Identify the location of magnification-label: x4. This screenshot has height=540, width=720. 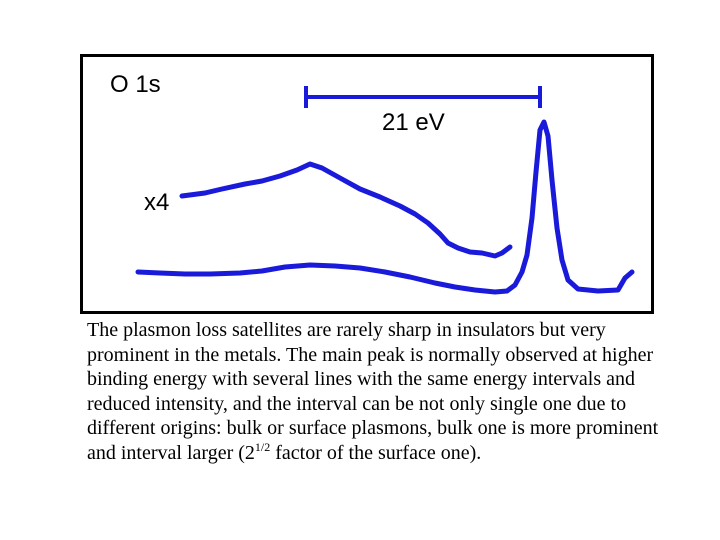
(156, 202).